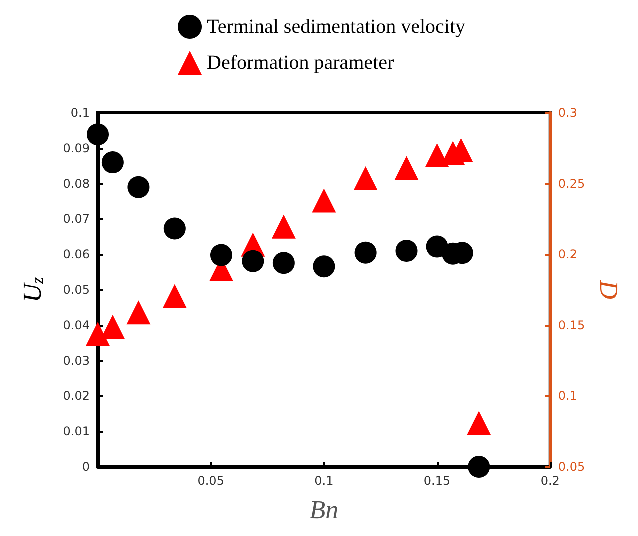  Describe the element at coordinates (550, 481) in the screenshot. I see `x-tick-label: 0.2` at that location.